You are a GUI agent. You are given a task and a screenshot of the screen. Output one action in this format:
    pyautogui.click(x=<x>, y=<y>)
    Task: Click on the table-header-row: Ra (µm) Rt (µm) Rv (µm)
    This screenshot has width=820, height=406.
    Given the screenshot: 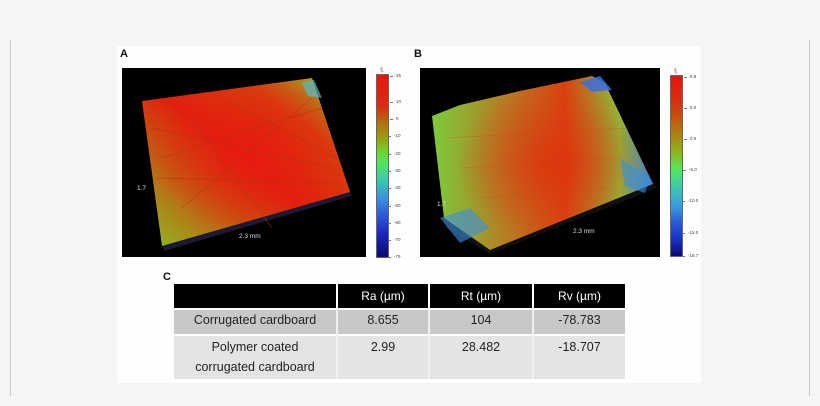 What is the action you would take?
    pyautogui.click(x=399, y=296)
    